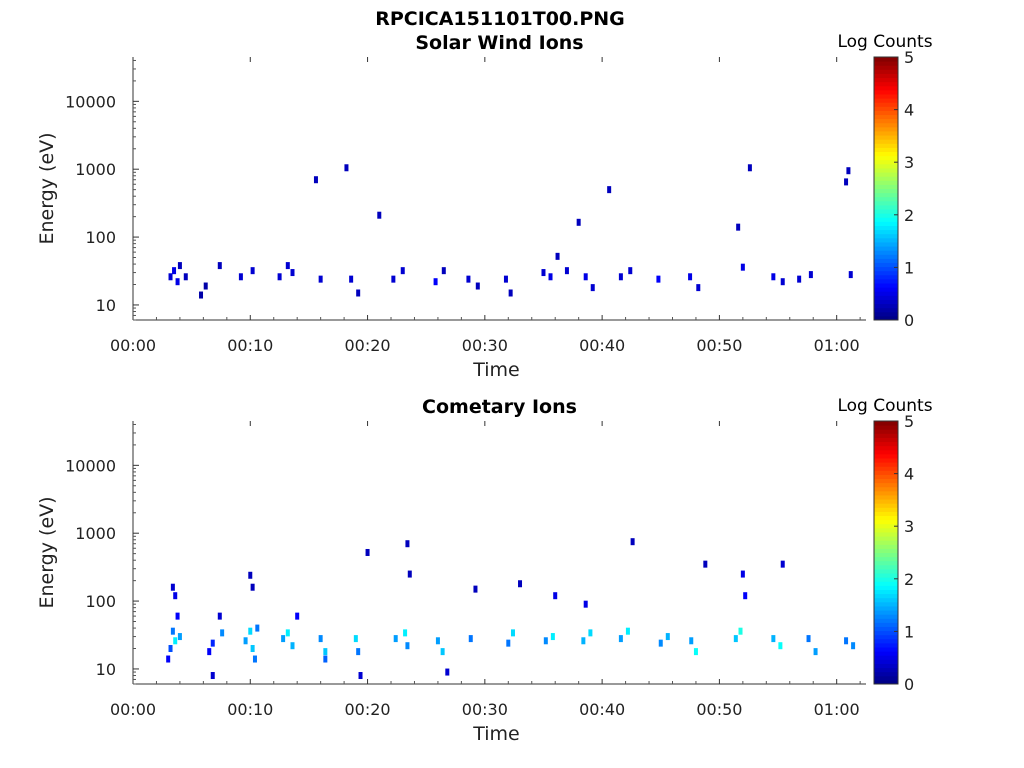 The height and width of the screenshot is (768, 1024). I want to click on p0-x-tick-label: 00:20, so click(368, 345).